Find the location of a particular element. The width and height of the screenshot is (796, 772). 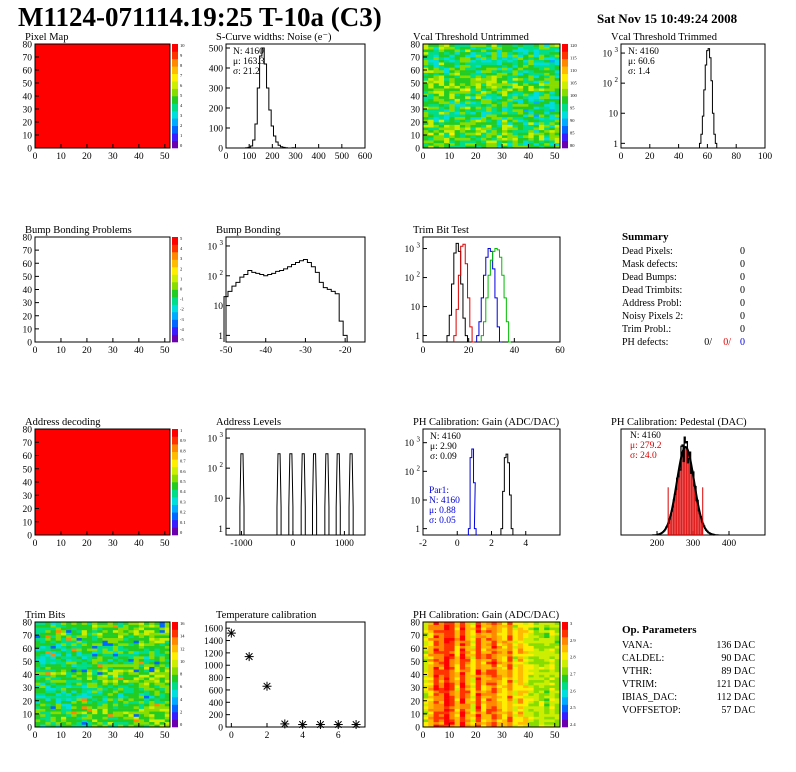

vcal-untrimmed-color-scale-step is located at coordinates (565, 77).